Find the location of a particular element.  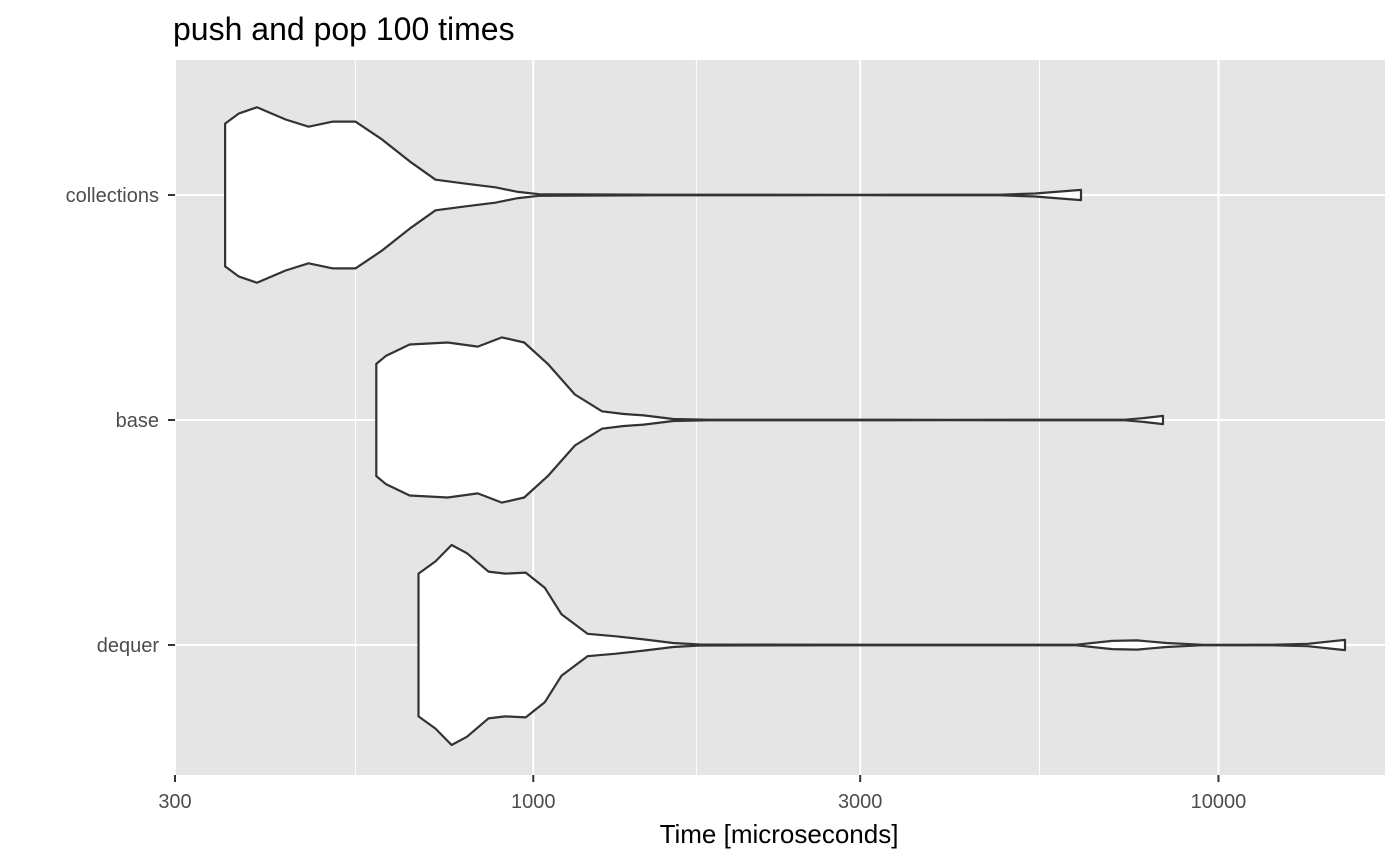

x-tick-label: 10000 is located at coordinates (1219, 802).